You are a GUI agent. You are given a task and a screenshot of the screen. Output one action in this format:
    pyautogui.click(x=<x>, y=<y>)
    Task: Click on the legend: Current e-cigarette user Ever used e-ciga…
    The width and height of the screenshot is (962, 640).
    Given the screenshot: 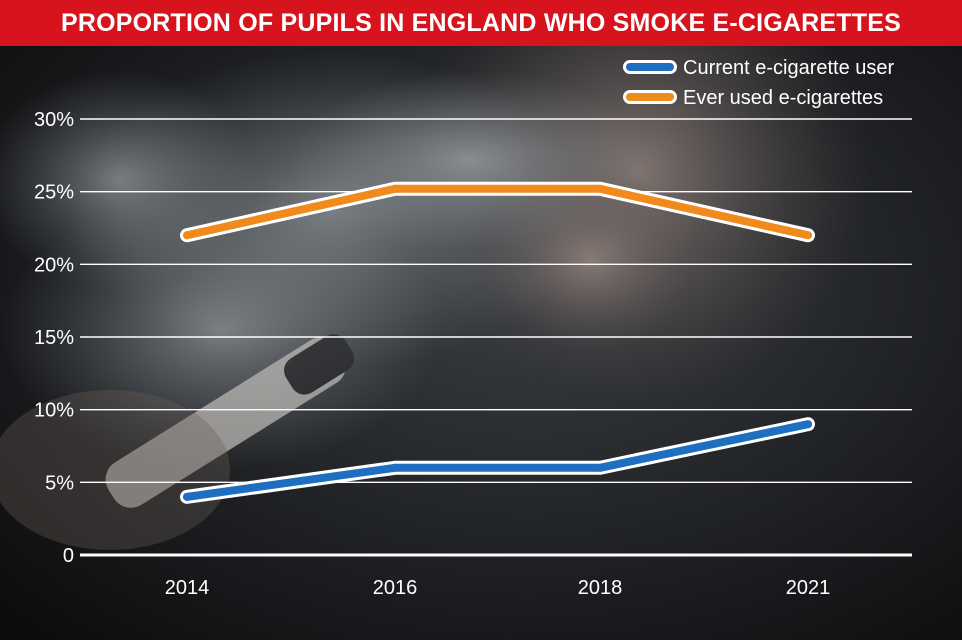 What is the action you would take?
    pyautogui.click(x=759, y=83)
    